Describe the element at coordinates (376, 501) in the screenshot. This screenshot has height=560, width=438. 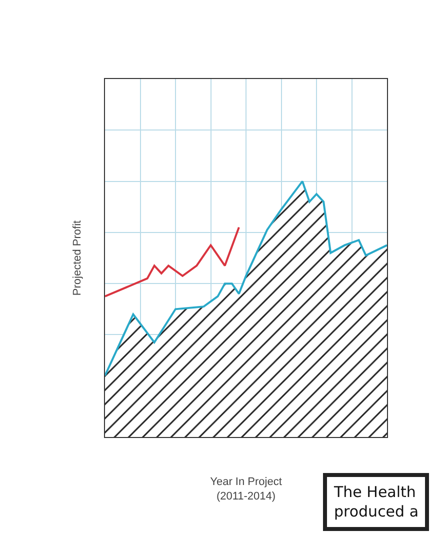
I see `text: The Health produced a` at that location.